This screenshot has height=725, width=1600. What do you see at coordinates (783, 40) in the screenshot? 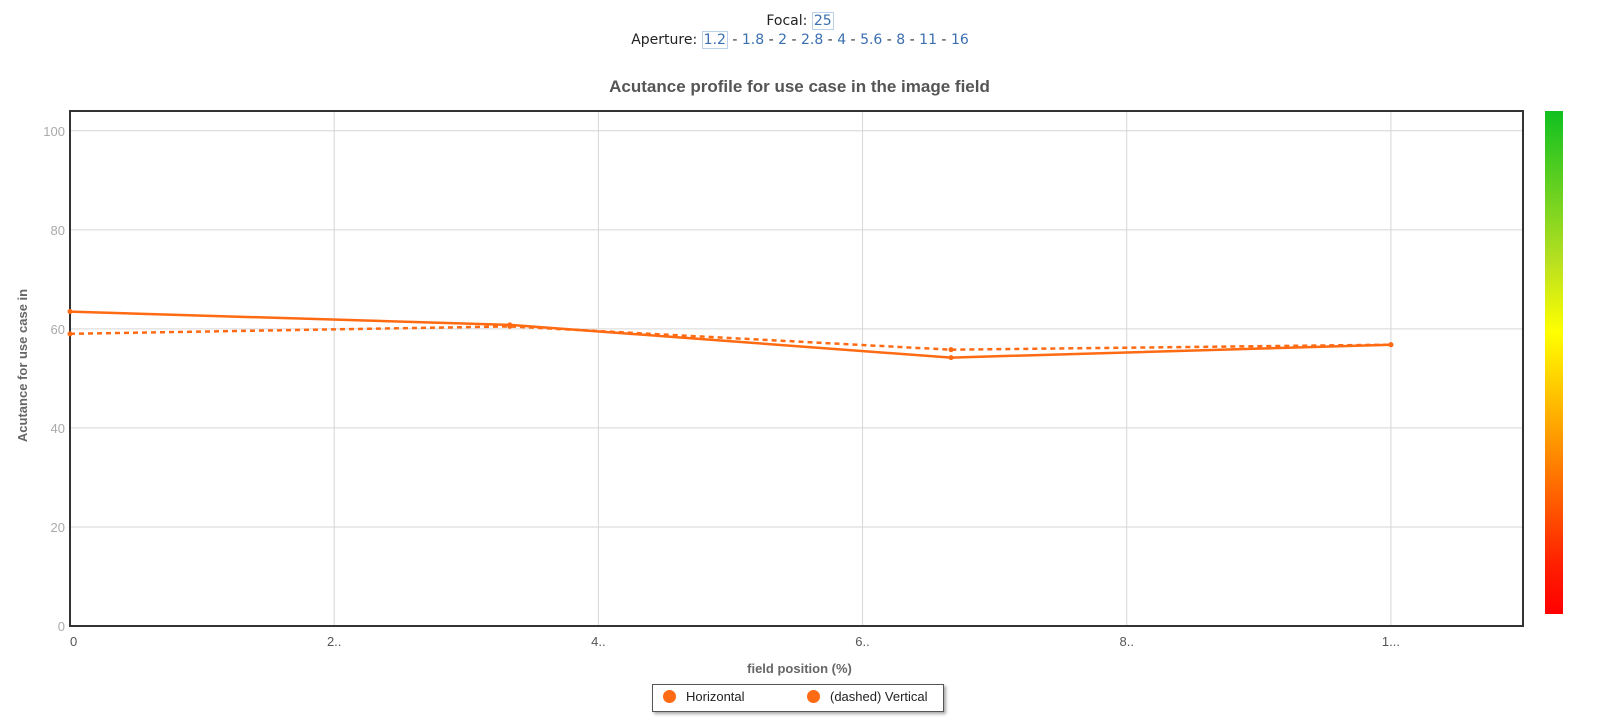
I see `aperture-option: 2` at bounding box center [783, 40].